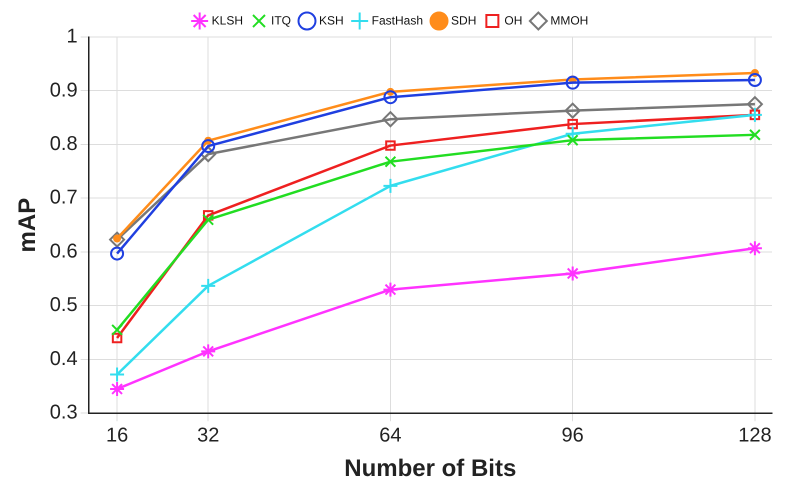  I want to click on legend-label: OH, so click(513, 20).